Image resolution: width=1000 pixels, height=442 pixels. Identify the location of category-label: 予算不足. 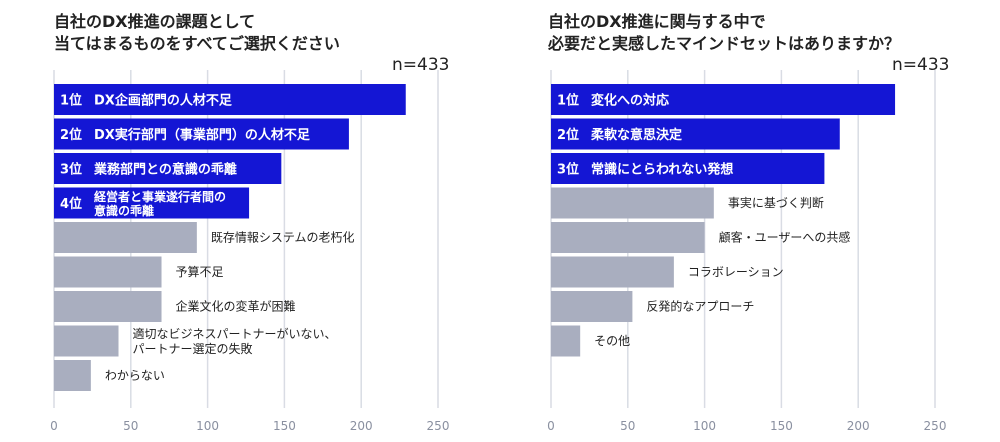
(200, 271).